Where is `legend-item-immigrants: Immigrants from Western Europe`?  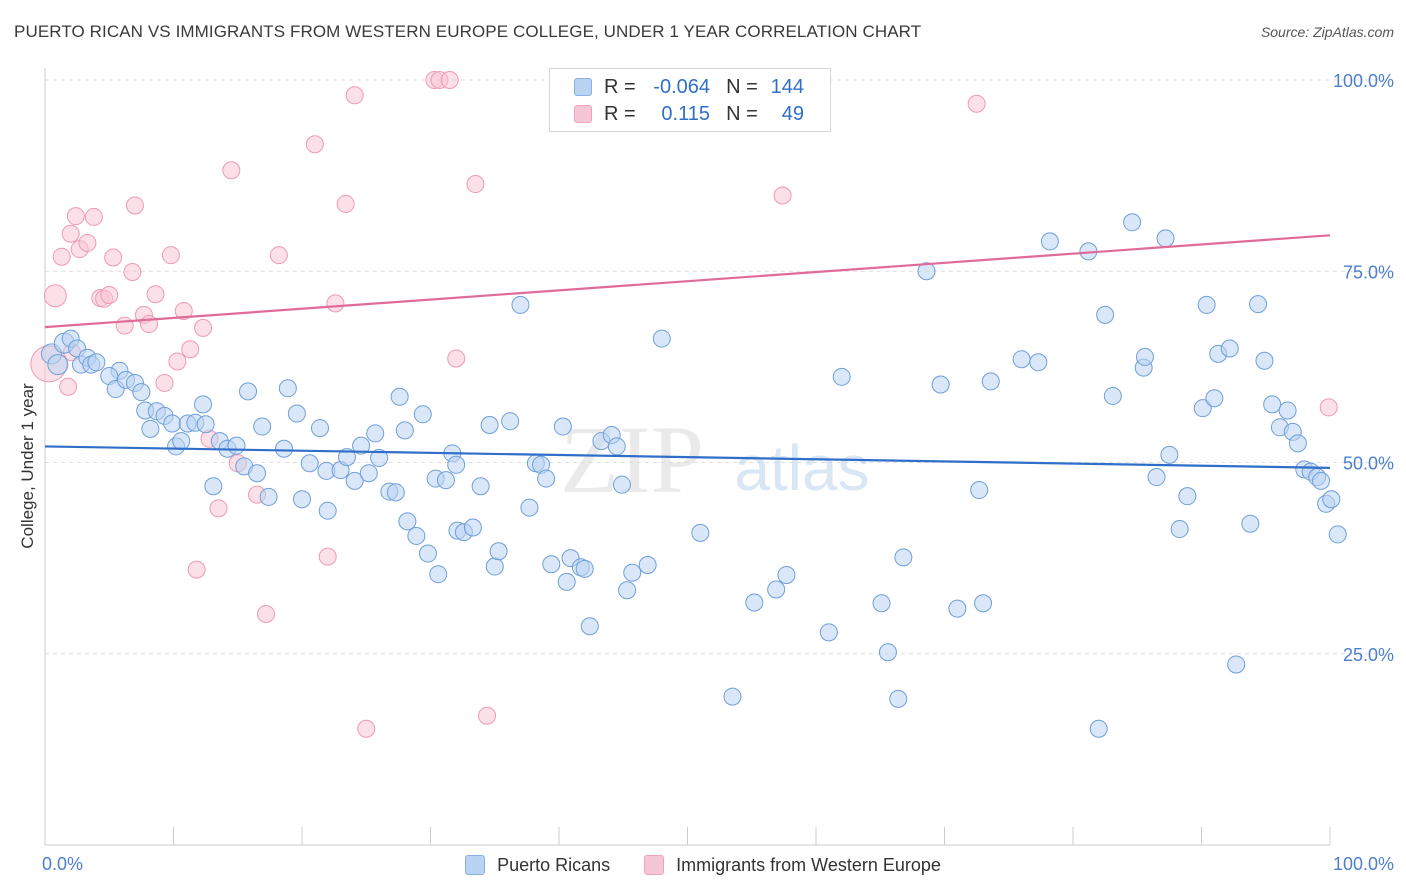
legend-item-immigrants: Immigrants from Western Europe is located at coordinates (792, 865).